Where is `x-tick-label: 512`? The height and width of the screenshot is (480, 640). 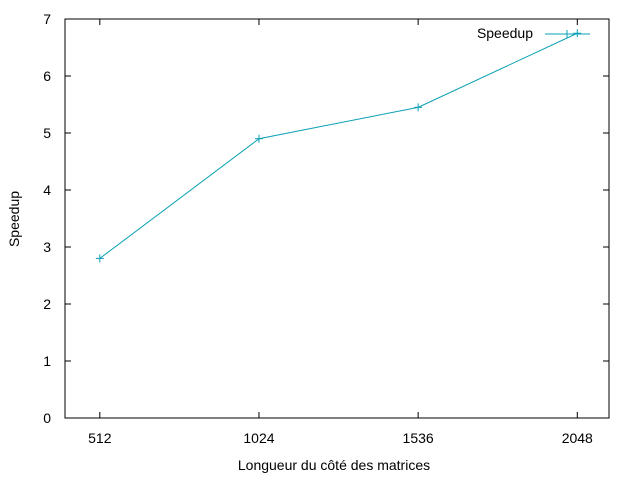
x-tick-label: 512 is located at coordinates (100, 438).